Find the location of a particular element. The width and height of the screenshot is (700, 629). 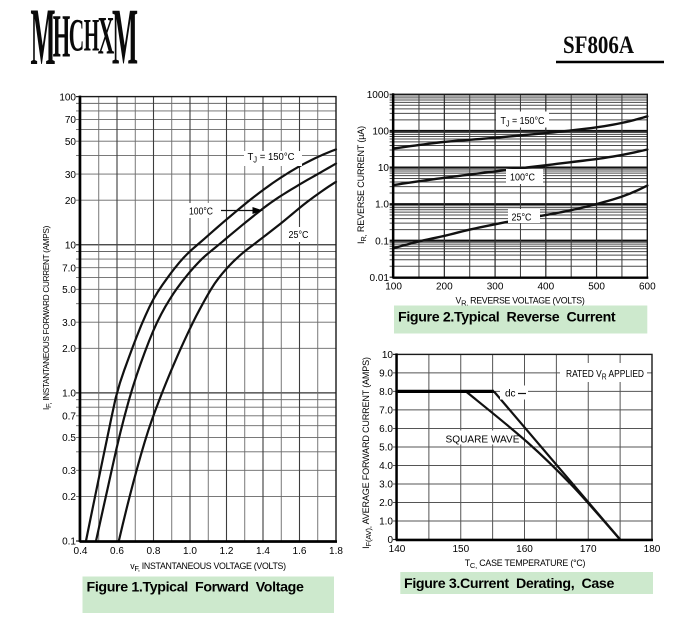

svg-text: 70 is located at coordinates (71, 120).